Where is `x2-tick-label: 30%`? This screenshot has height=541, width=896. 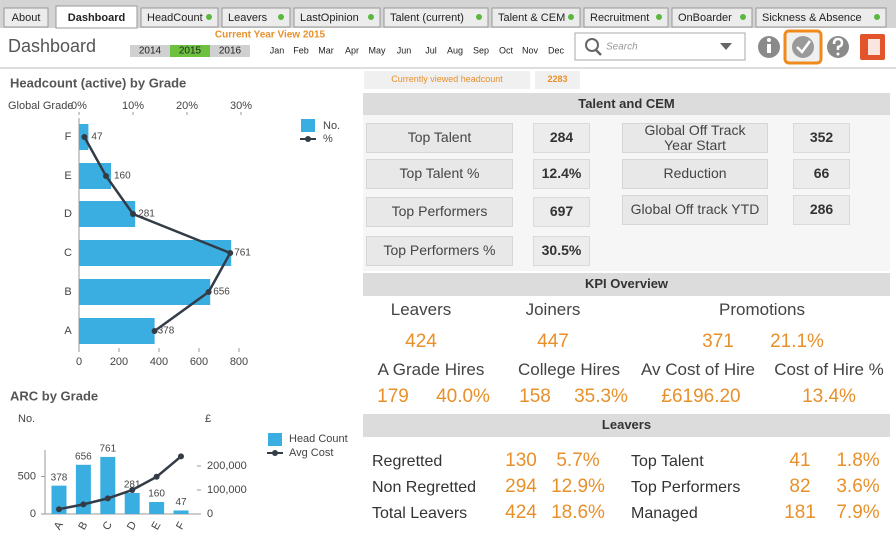
x2-tick-label: 30% is located at coordinates (241, 106).